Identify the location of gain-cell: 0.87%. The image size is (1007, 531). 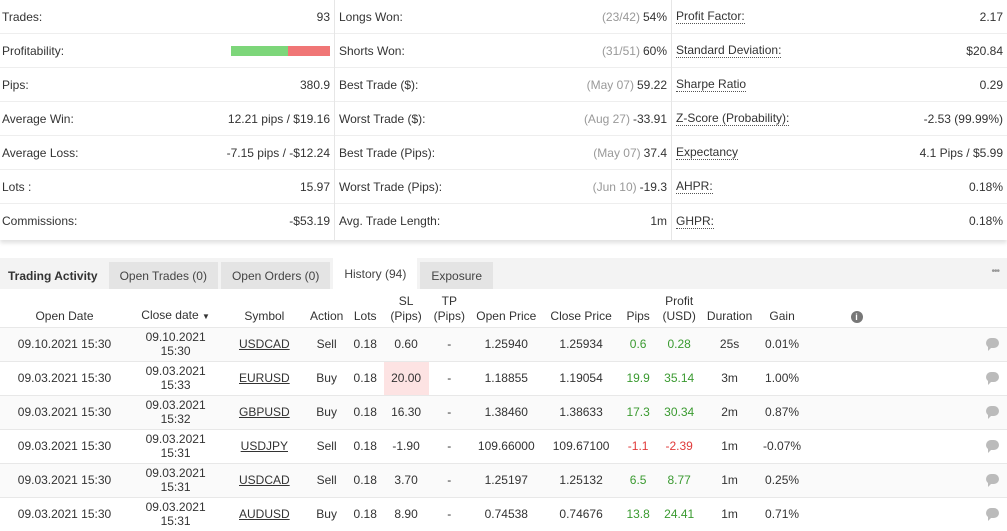
(782, 411).